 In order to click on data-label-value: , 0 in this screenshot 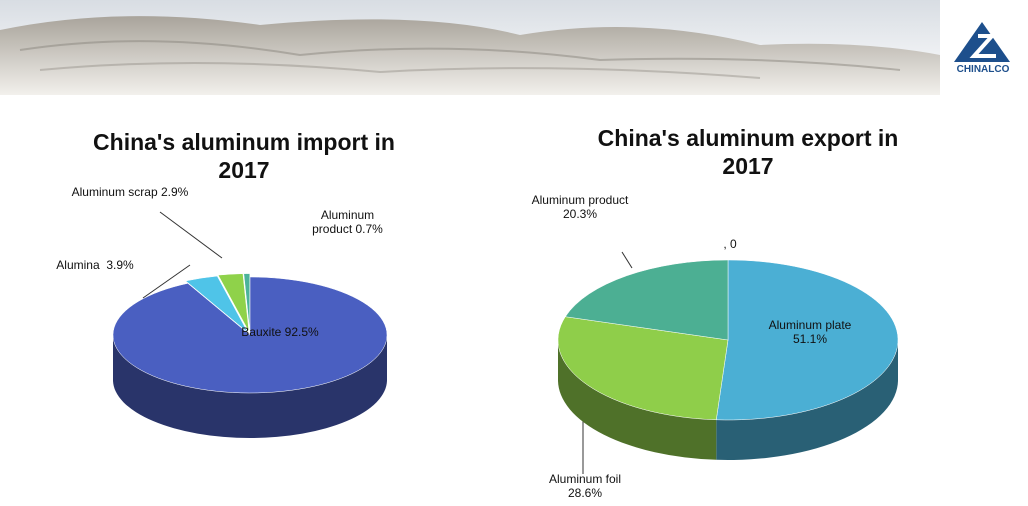, I will do `click(730, 244)`.